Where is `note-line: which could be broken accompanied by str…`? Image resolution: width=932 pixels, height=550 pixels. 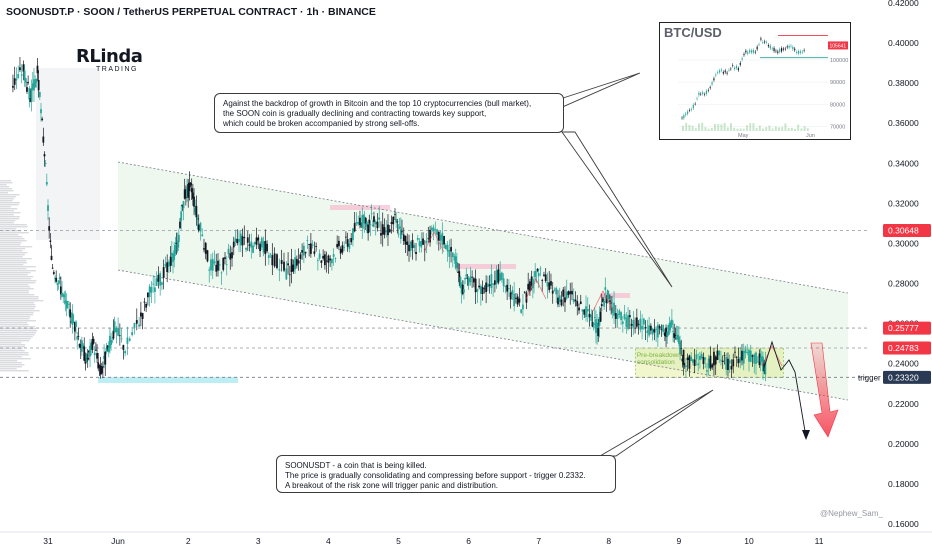 note-line: which could be broken accompanied by str… is located at coordinates (321, 123).